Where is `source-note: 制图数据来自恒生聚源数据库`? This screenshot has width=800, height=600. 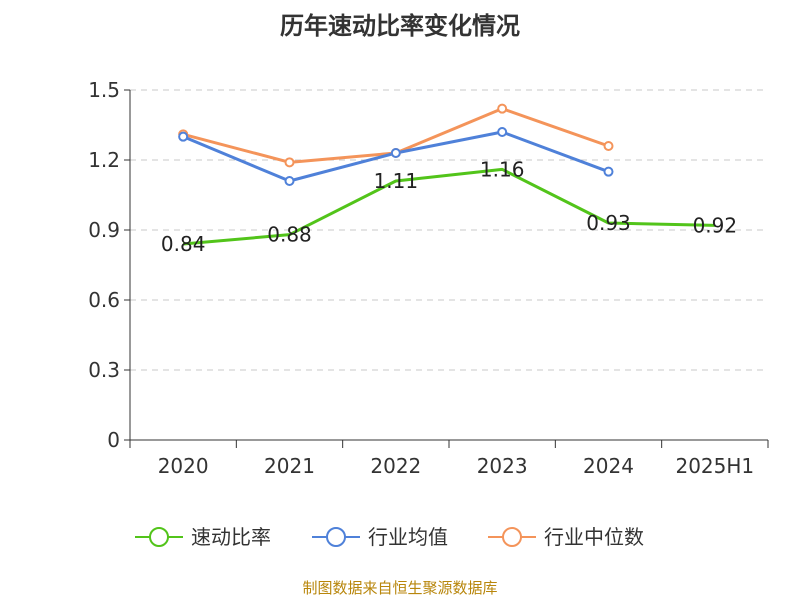 source-note: 制图数据来自恒生聚源数据库 is located at coordinates (399, 588).